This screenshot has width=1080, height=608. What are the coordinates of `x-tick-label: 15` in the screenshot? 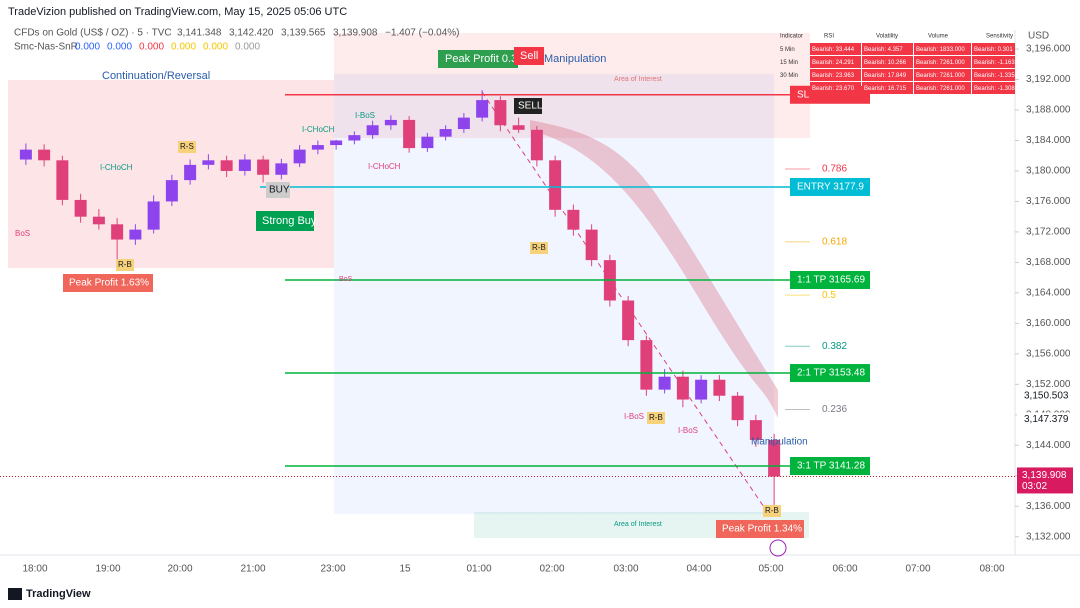 It's located at (405, 569).